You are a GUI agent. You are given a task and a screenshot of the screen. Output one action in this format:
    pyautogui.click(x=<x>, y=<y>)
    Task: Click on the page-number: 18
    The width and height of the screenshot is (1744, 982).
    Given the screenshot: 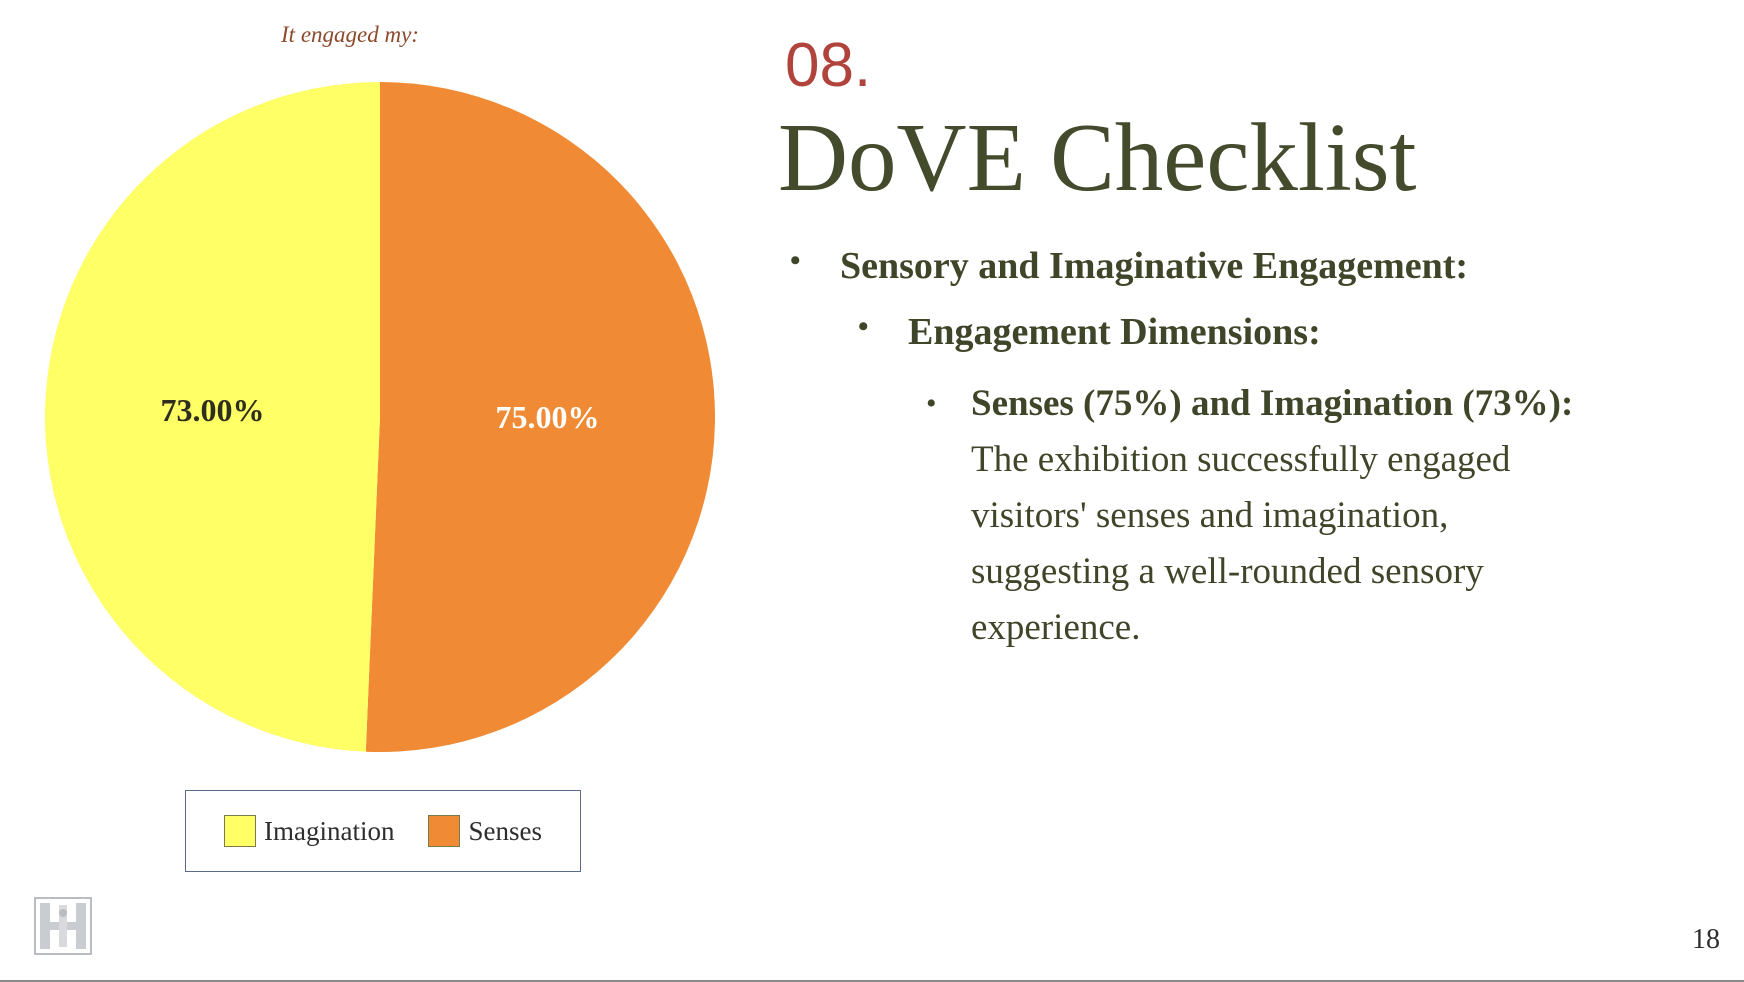 What is the action you would take?
    pyautogui.click(x=1706, y=939)
    